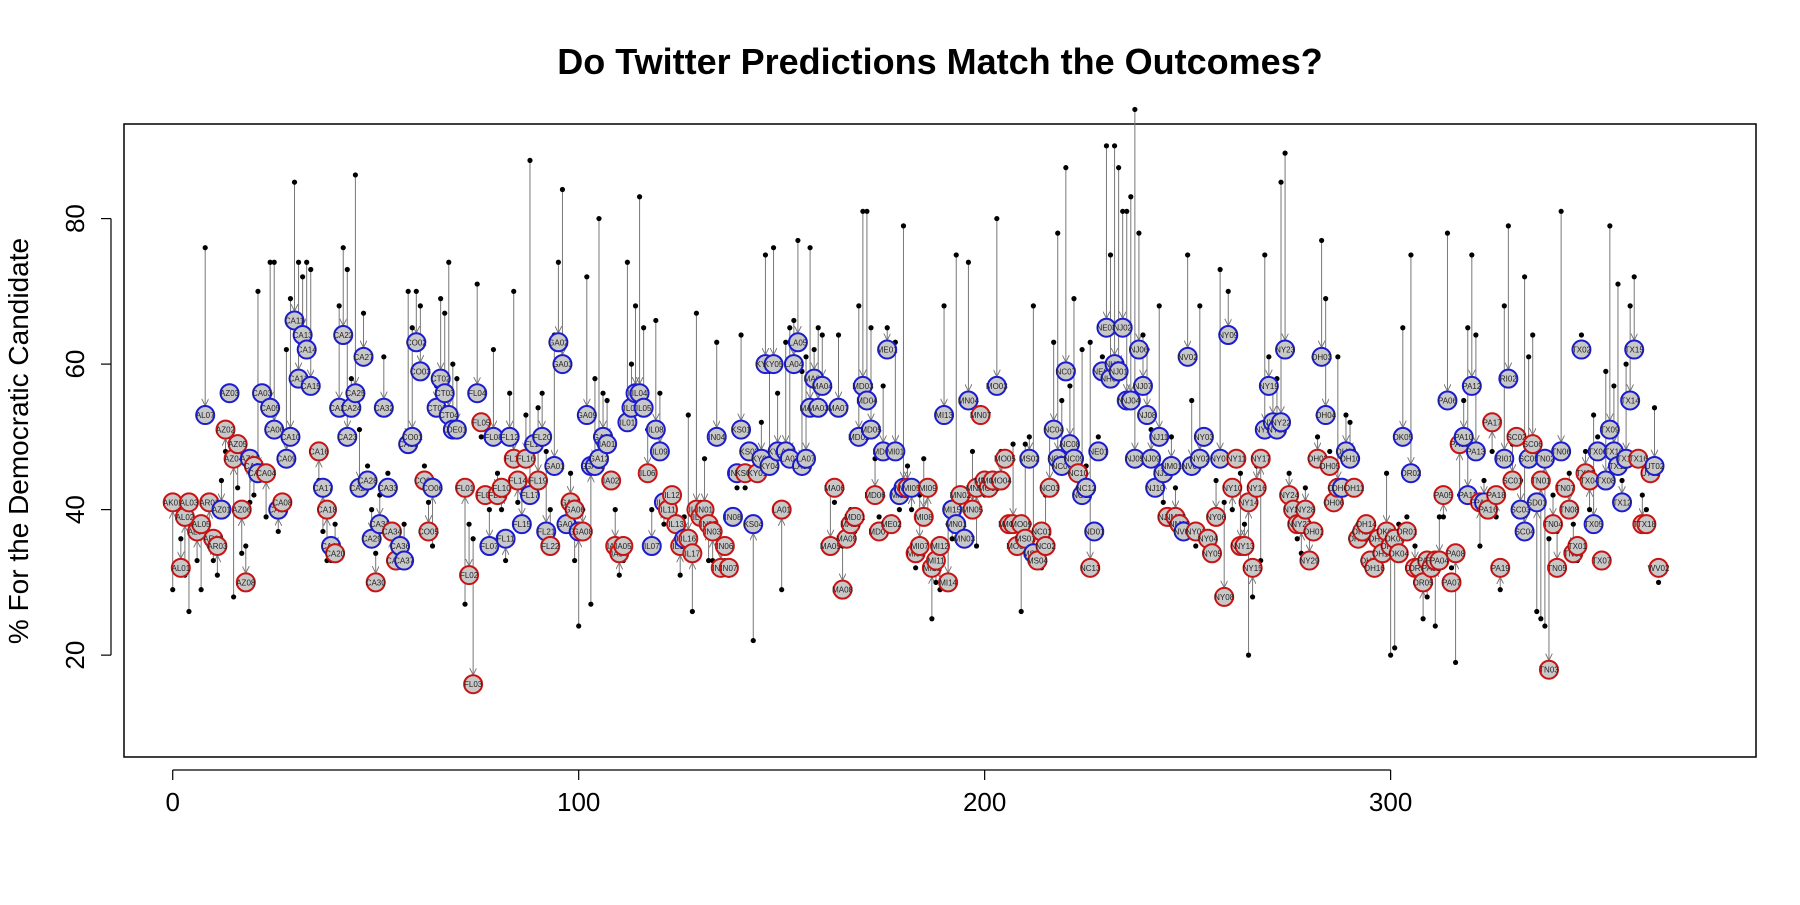 This screenshot has height=905, width=1800. What do you see at coordinates (1606, 481) in the screenshot?
I see `outcome-point-label: TX08` at bounding box center [1606, 481].